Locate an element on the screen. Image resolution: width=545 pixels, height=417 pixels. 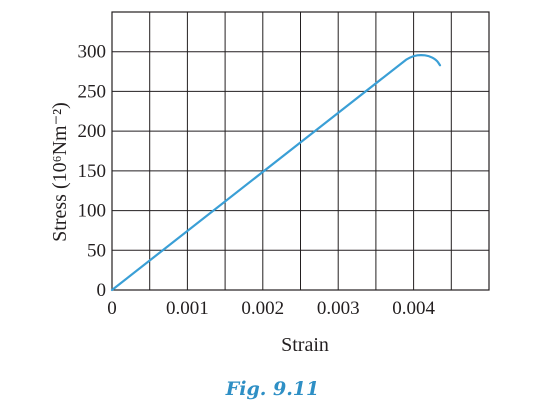
x-axis-label: Strain is located at coordinates (305, 345).